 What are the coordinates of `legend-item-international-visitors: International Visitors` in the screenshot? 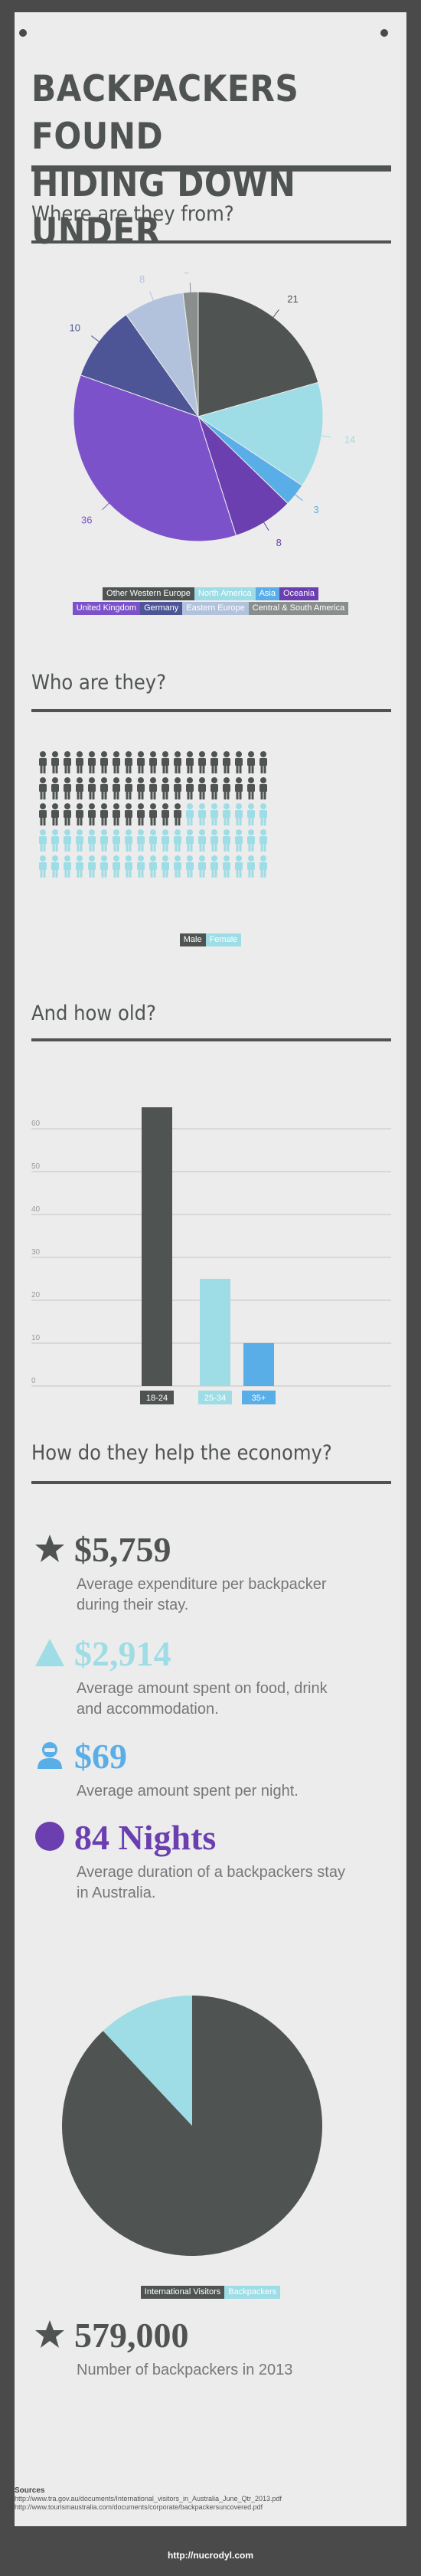 It's located at (182, 2292).